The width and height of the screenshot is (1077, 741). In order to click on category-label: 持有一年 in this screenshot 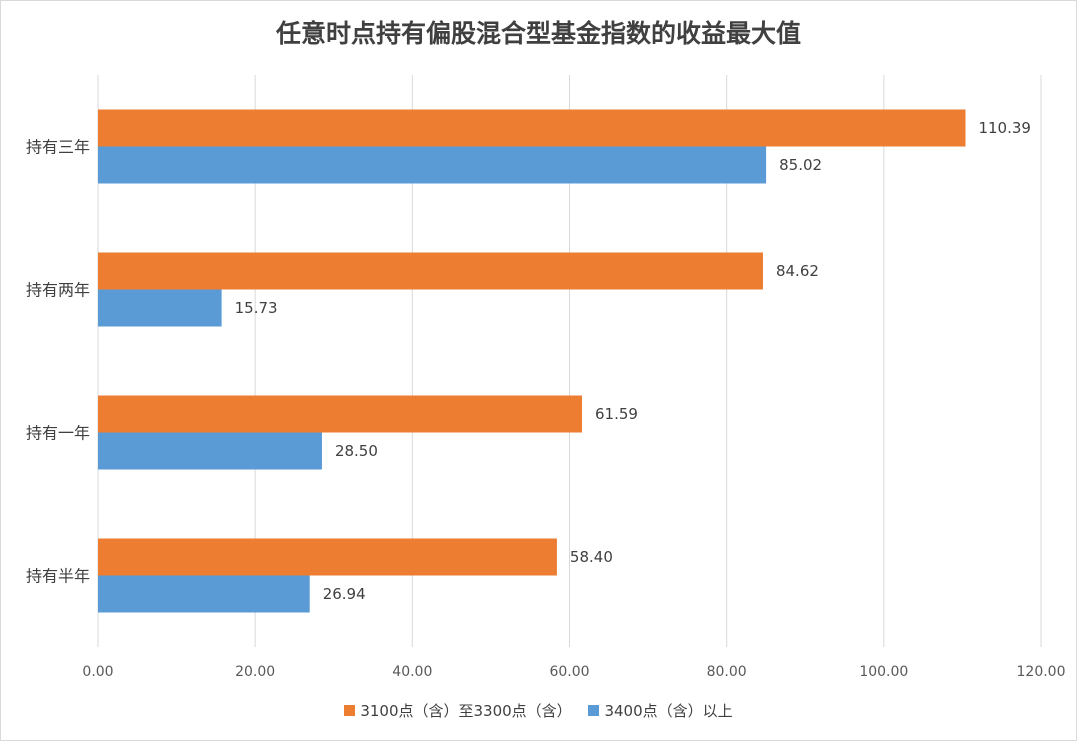, I will do `click(58, 433)`.